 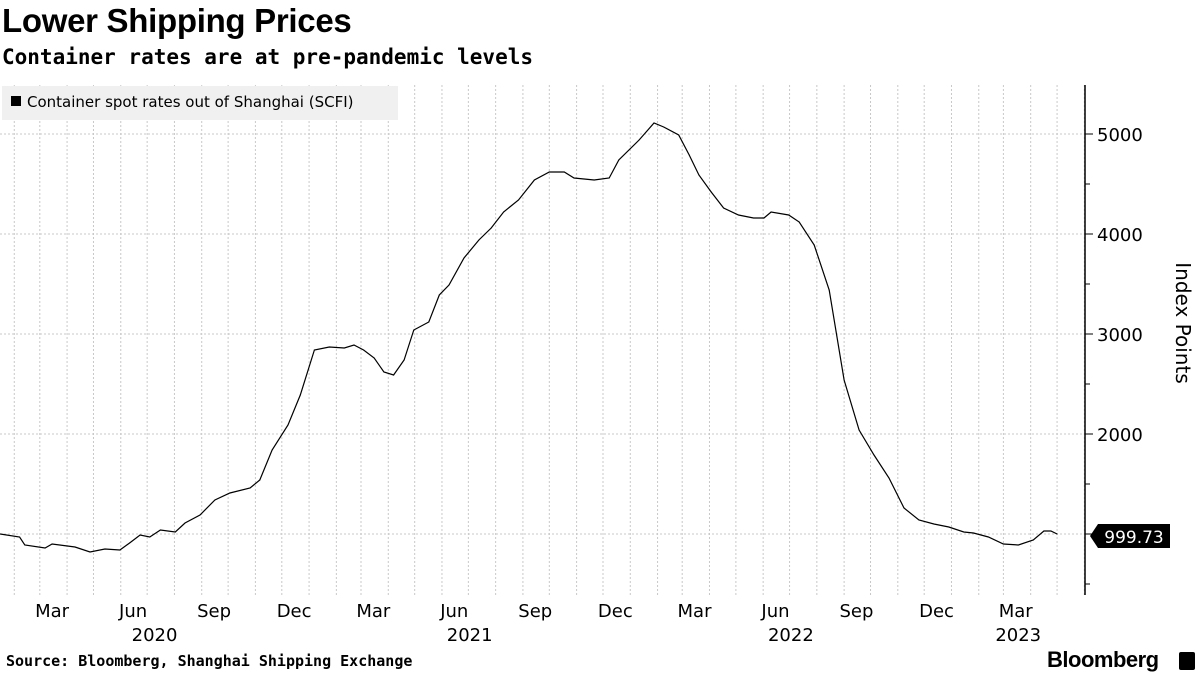 I want to click on last-value-label: 999.73, so click(x=1133, y=538).